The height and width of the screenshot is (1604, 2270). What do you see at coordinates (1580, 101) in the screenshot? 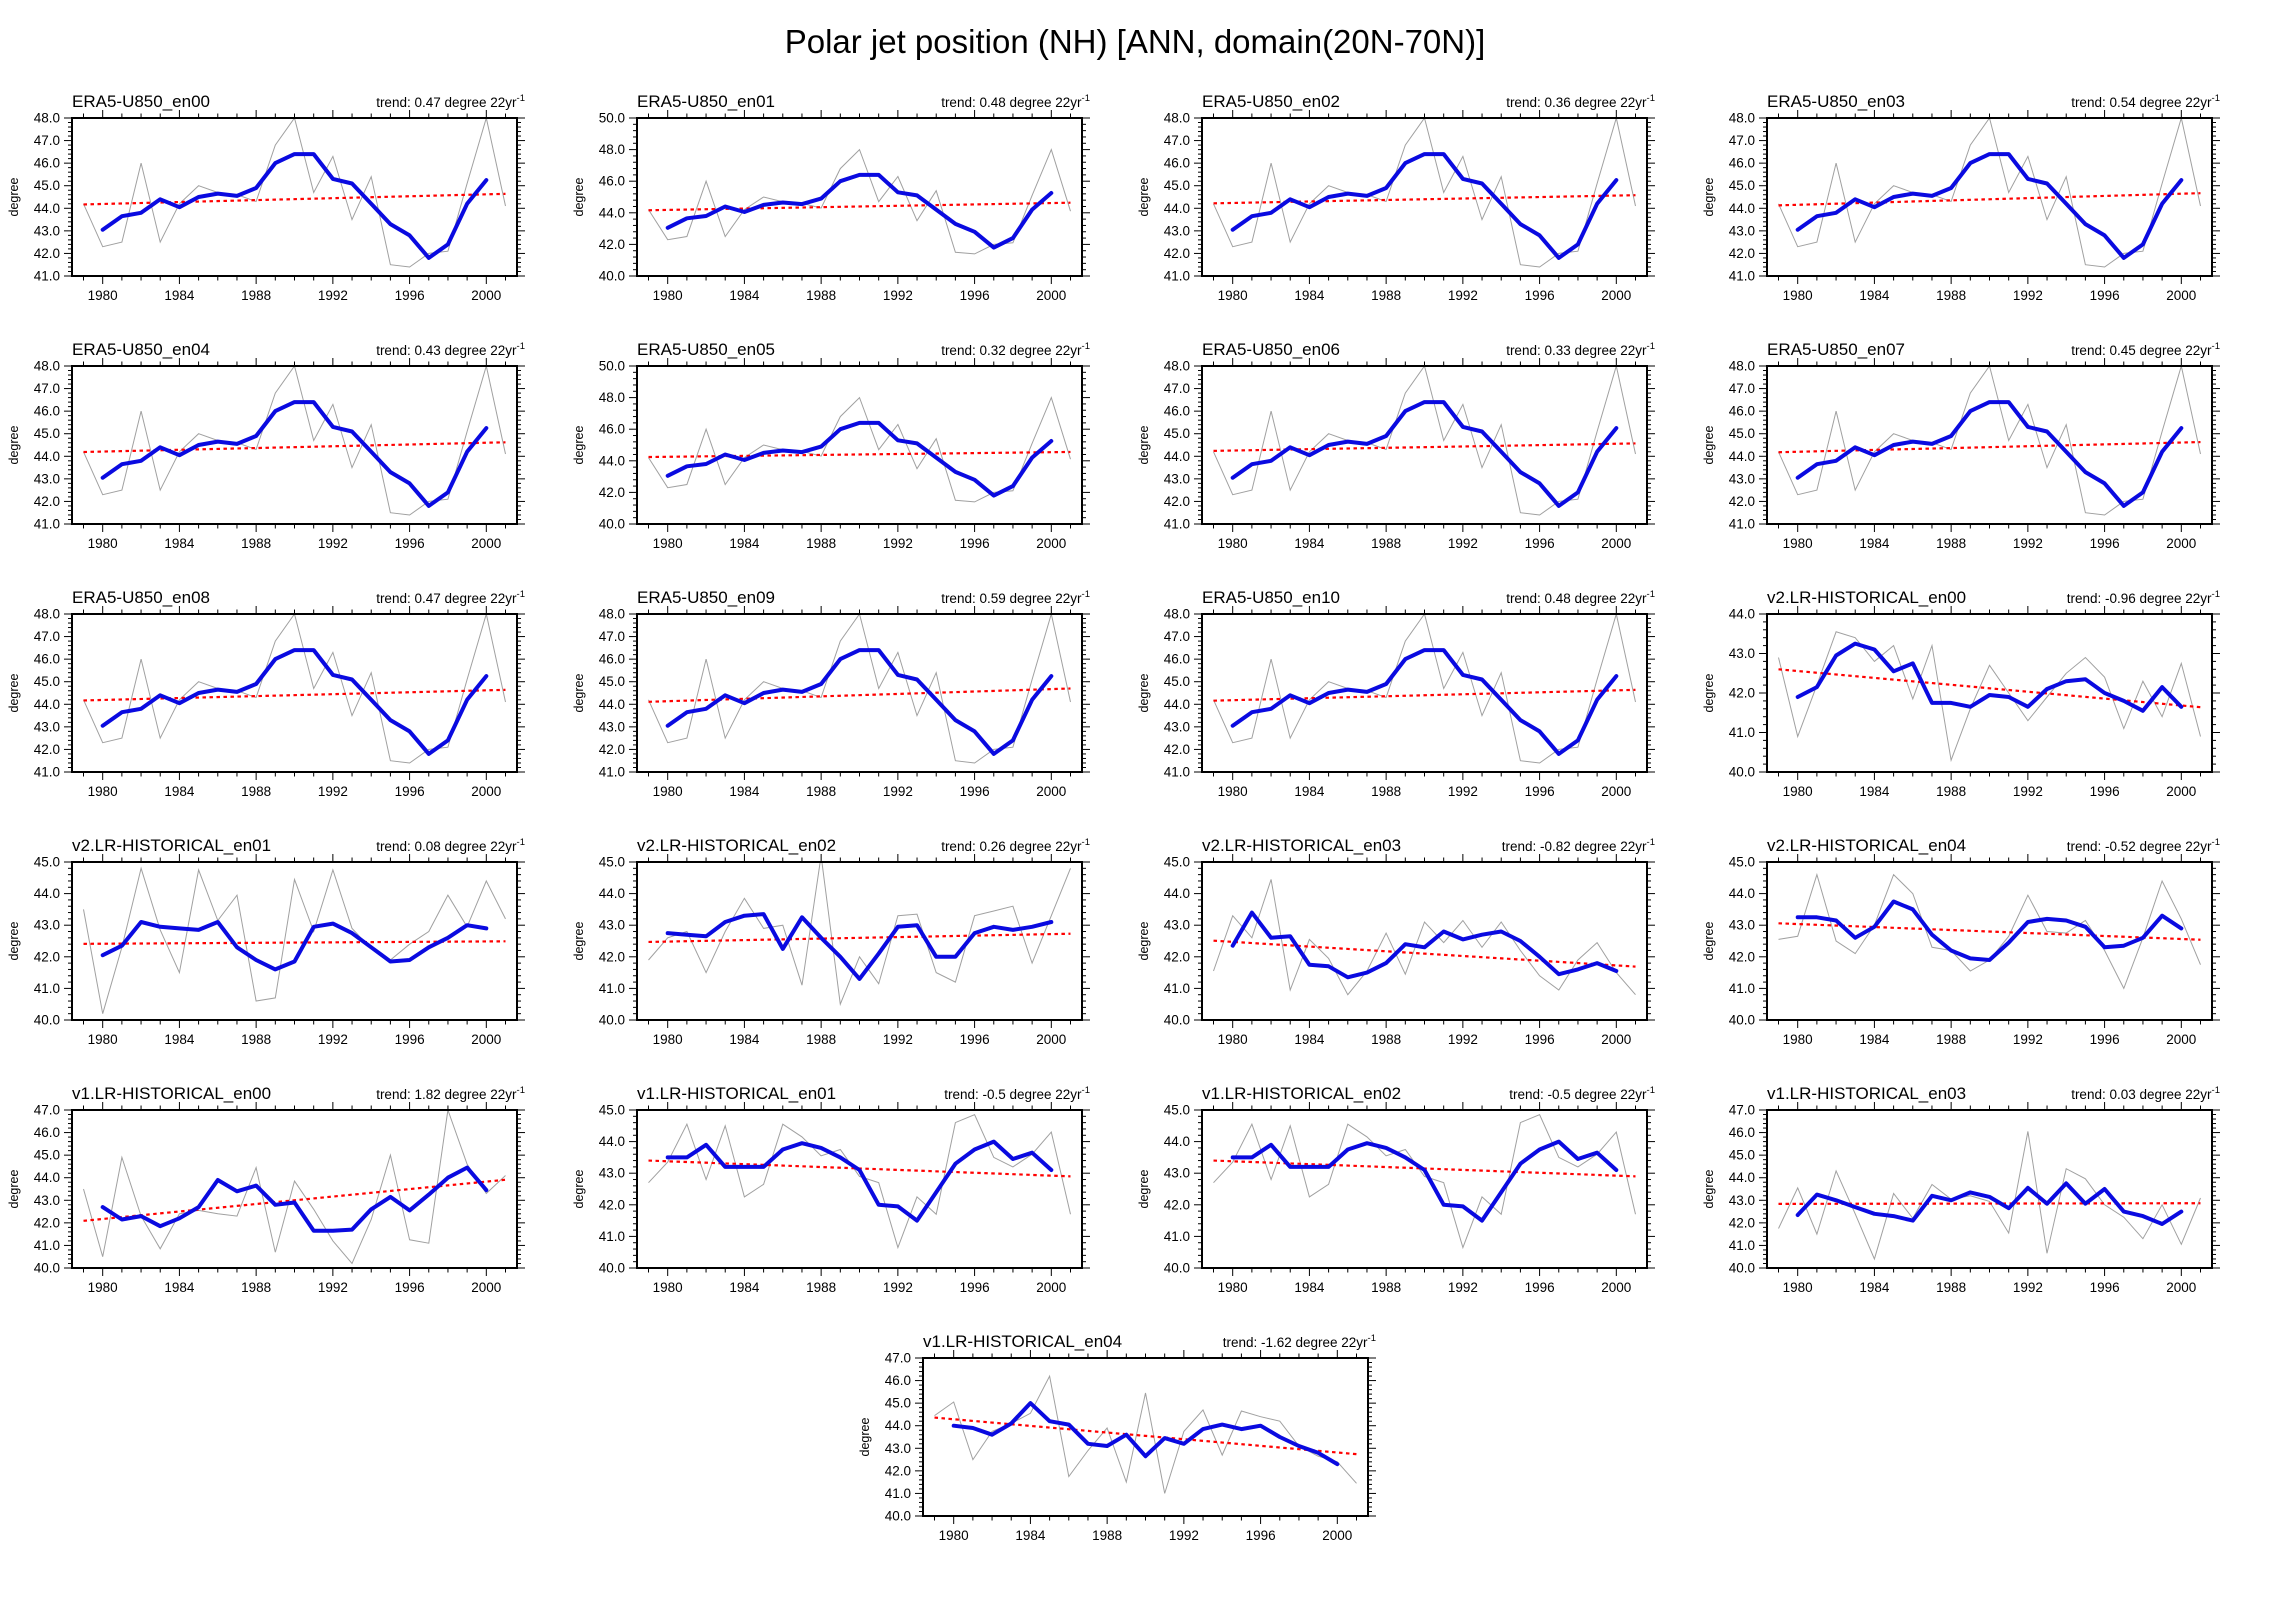
I see `panel-trend-label: trend: 0.36 degree 22yr-1` at bounding box center [1580, 101].